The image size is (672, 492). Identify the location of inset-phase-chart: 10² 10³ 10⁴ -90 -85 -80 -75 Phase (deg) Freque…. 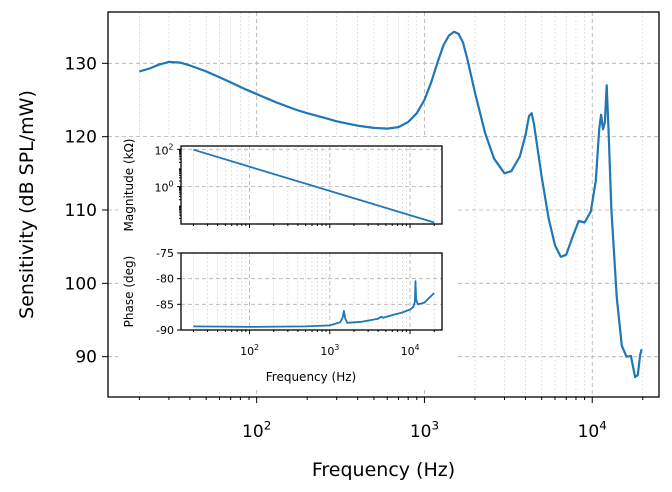
(282, 315).